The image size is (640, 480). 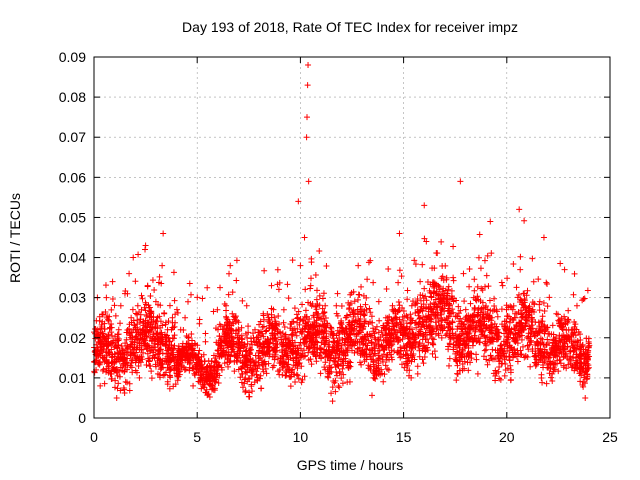 I want to click on y-tick-label: 0.08, so click(x=72, y=97).